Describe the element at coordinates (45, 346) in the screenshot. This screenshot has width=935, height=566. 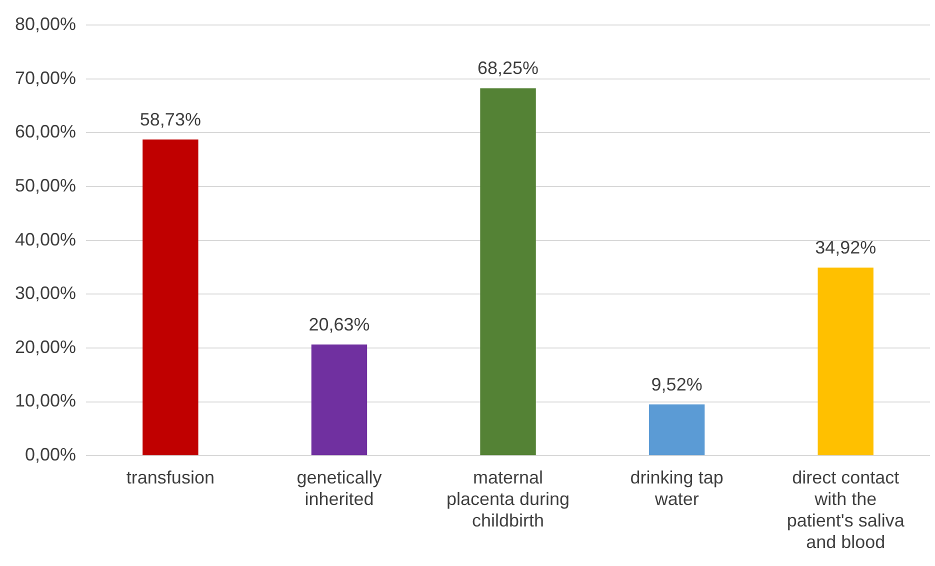
I see `y-tick-label: 20,00%` at that location.